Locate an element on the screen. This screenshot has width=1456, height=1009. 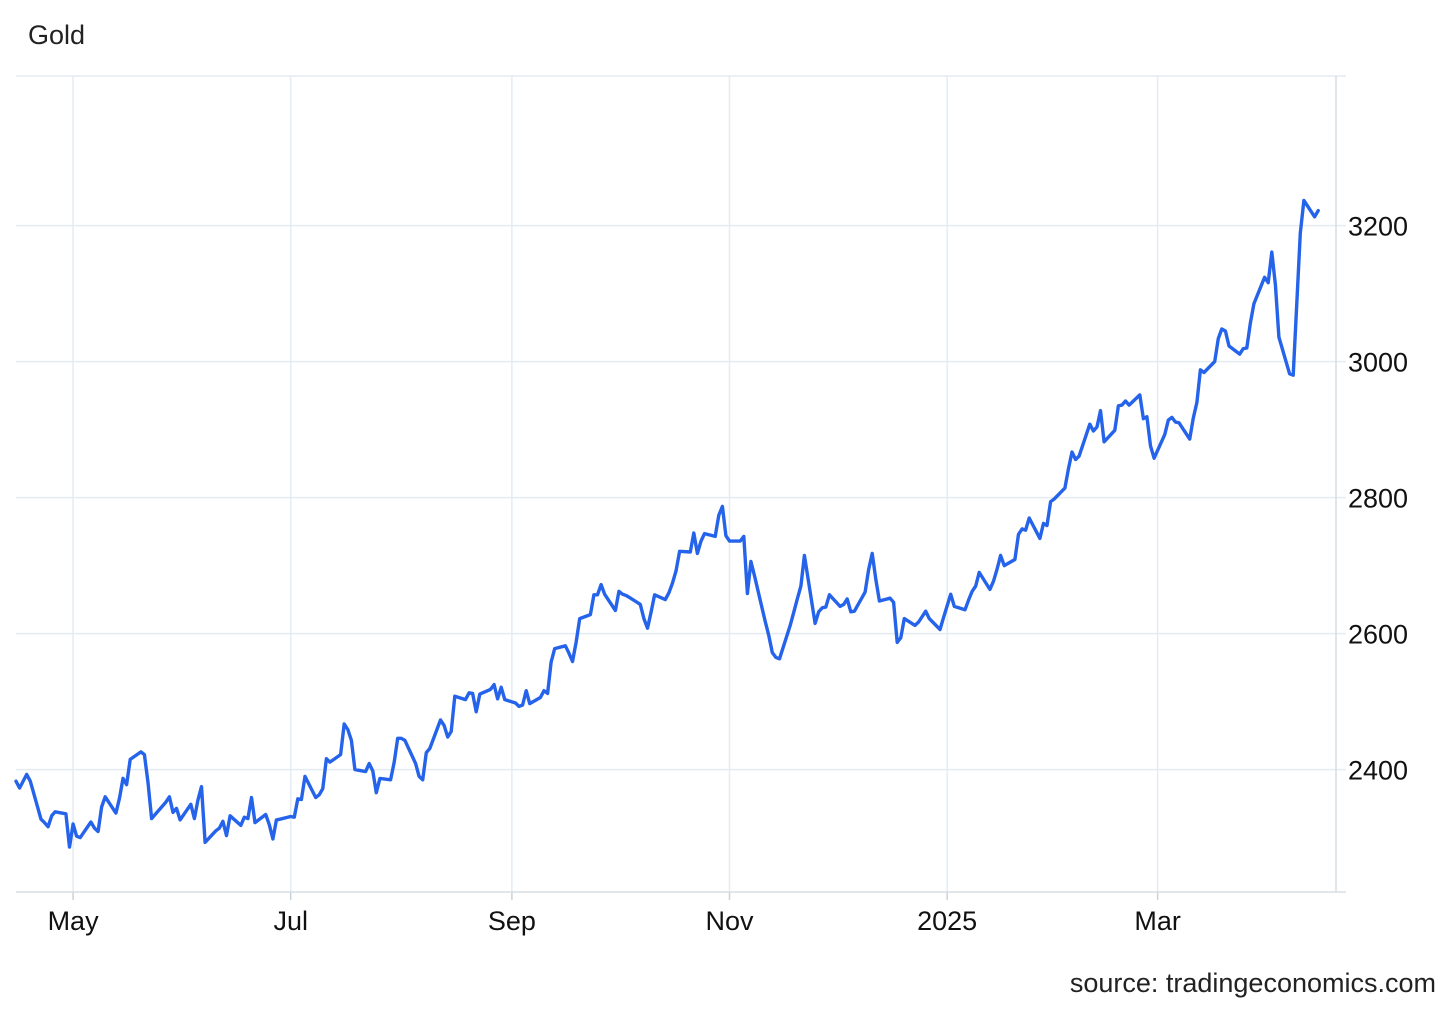
chart-title: Gold is located at coordinates (57, 35).